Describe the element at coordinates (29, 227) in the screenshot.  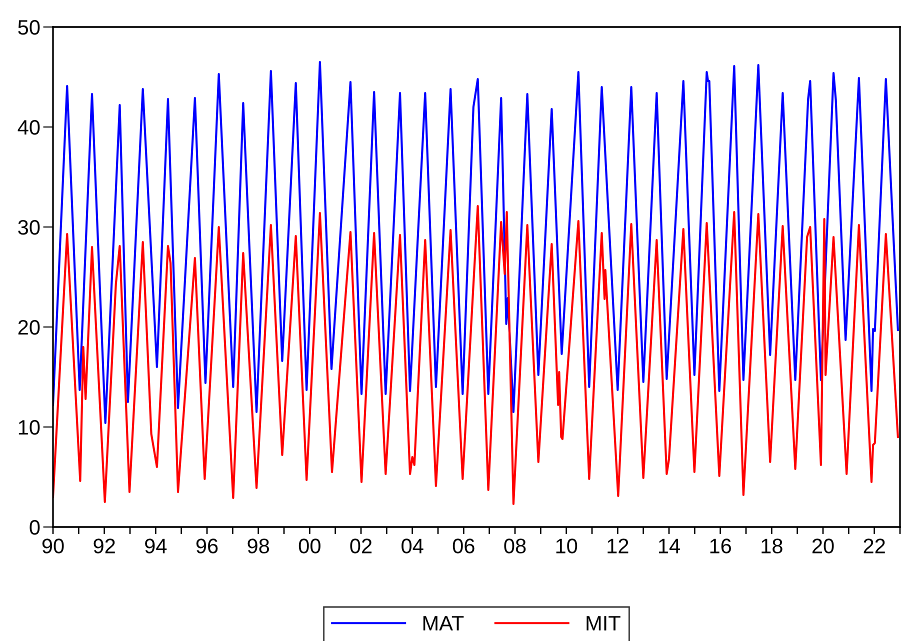
I see `y-tick-label: 30` at that location.